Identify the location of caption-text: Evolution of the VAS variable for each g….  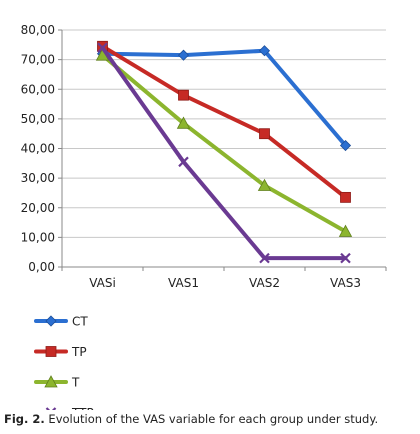
(211, 419).